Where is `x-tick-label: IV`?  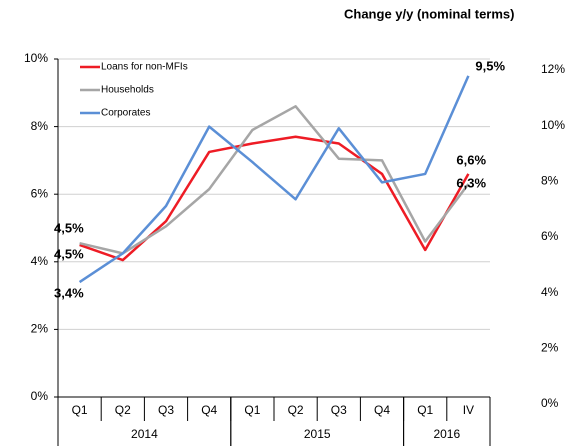 x-tick-label: IV is located at coordinates (468, 410).